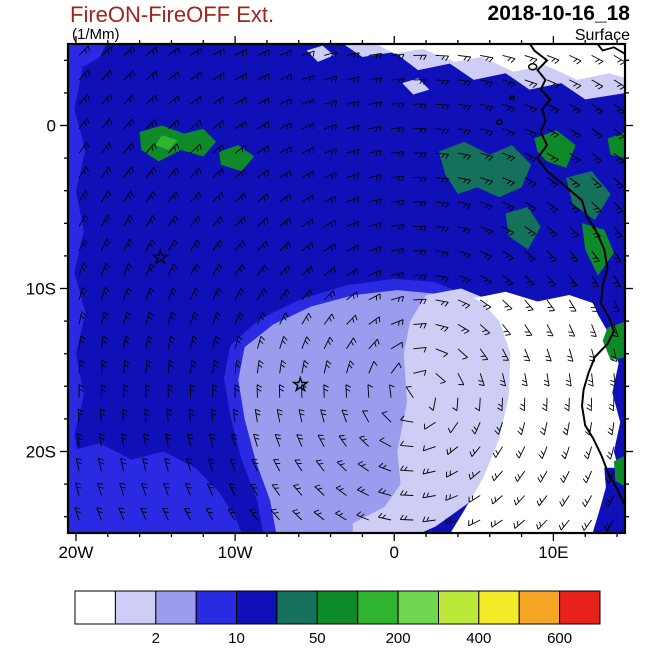  I want to click on field-region-top-left-corner, so click(87, 55).